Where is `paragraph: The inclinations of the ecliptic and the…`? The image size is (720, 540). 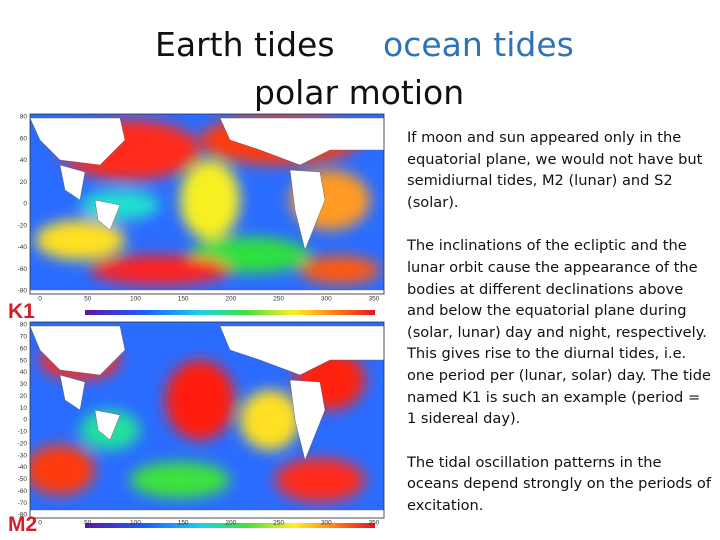
paragraph: The inclinations of the ecliptic and the… is located at coordinates (559, 332).